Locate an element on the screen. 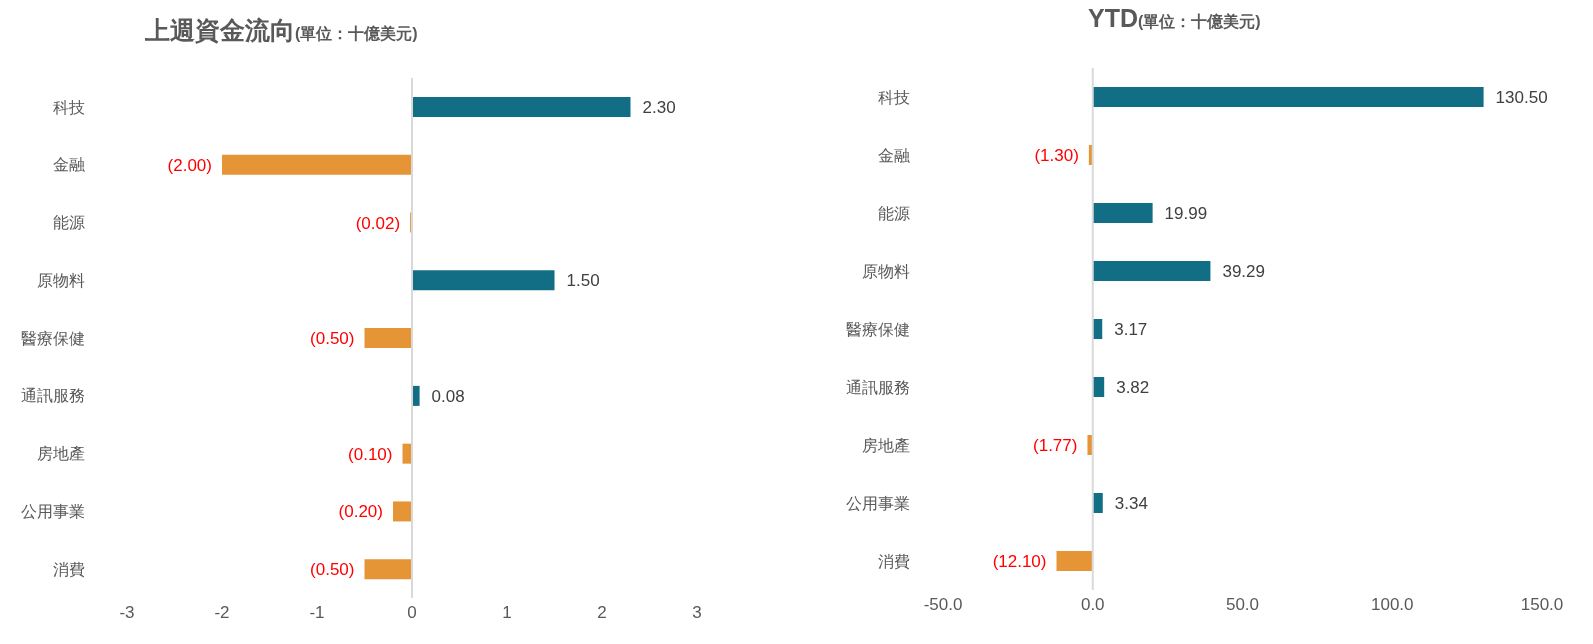 The image size is (1593, 644). data-label: 2.30 is located at coordinates (659, 107).